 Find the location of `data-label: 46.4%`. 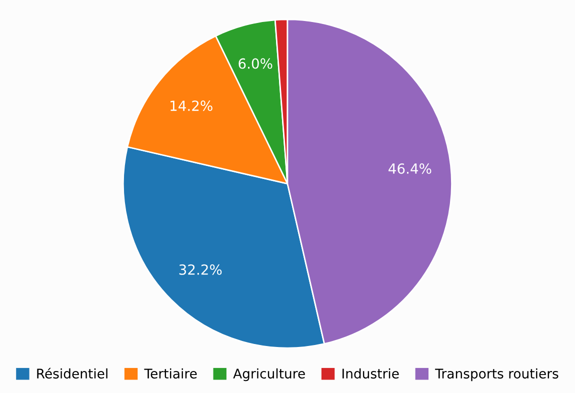

data-label: 46.4% is located at coordinates (410, 168).